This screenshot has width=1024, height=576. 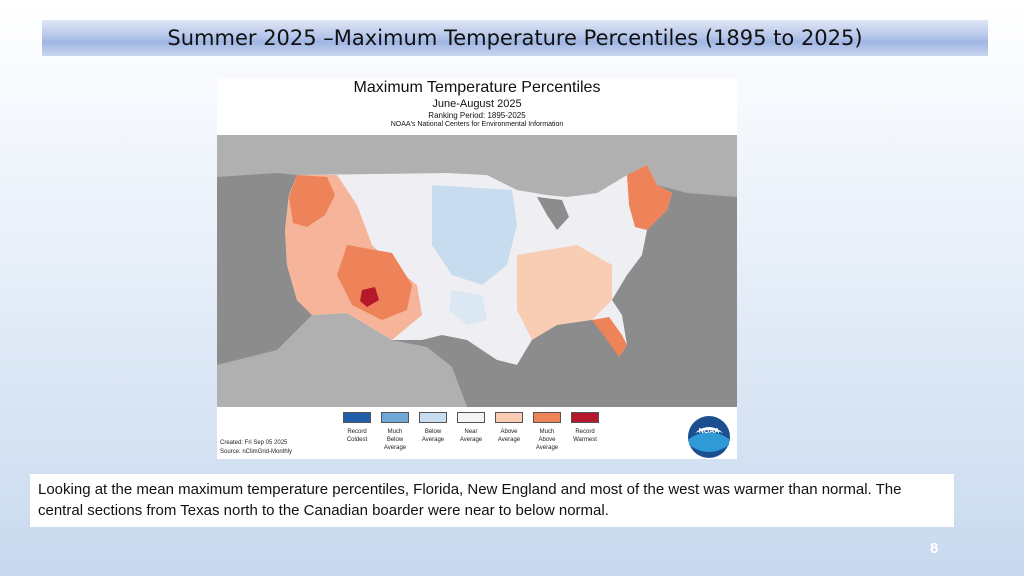 I want to click on legend-label: Above Average, so click(x=509, y=436).